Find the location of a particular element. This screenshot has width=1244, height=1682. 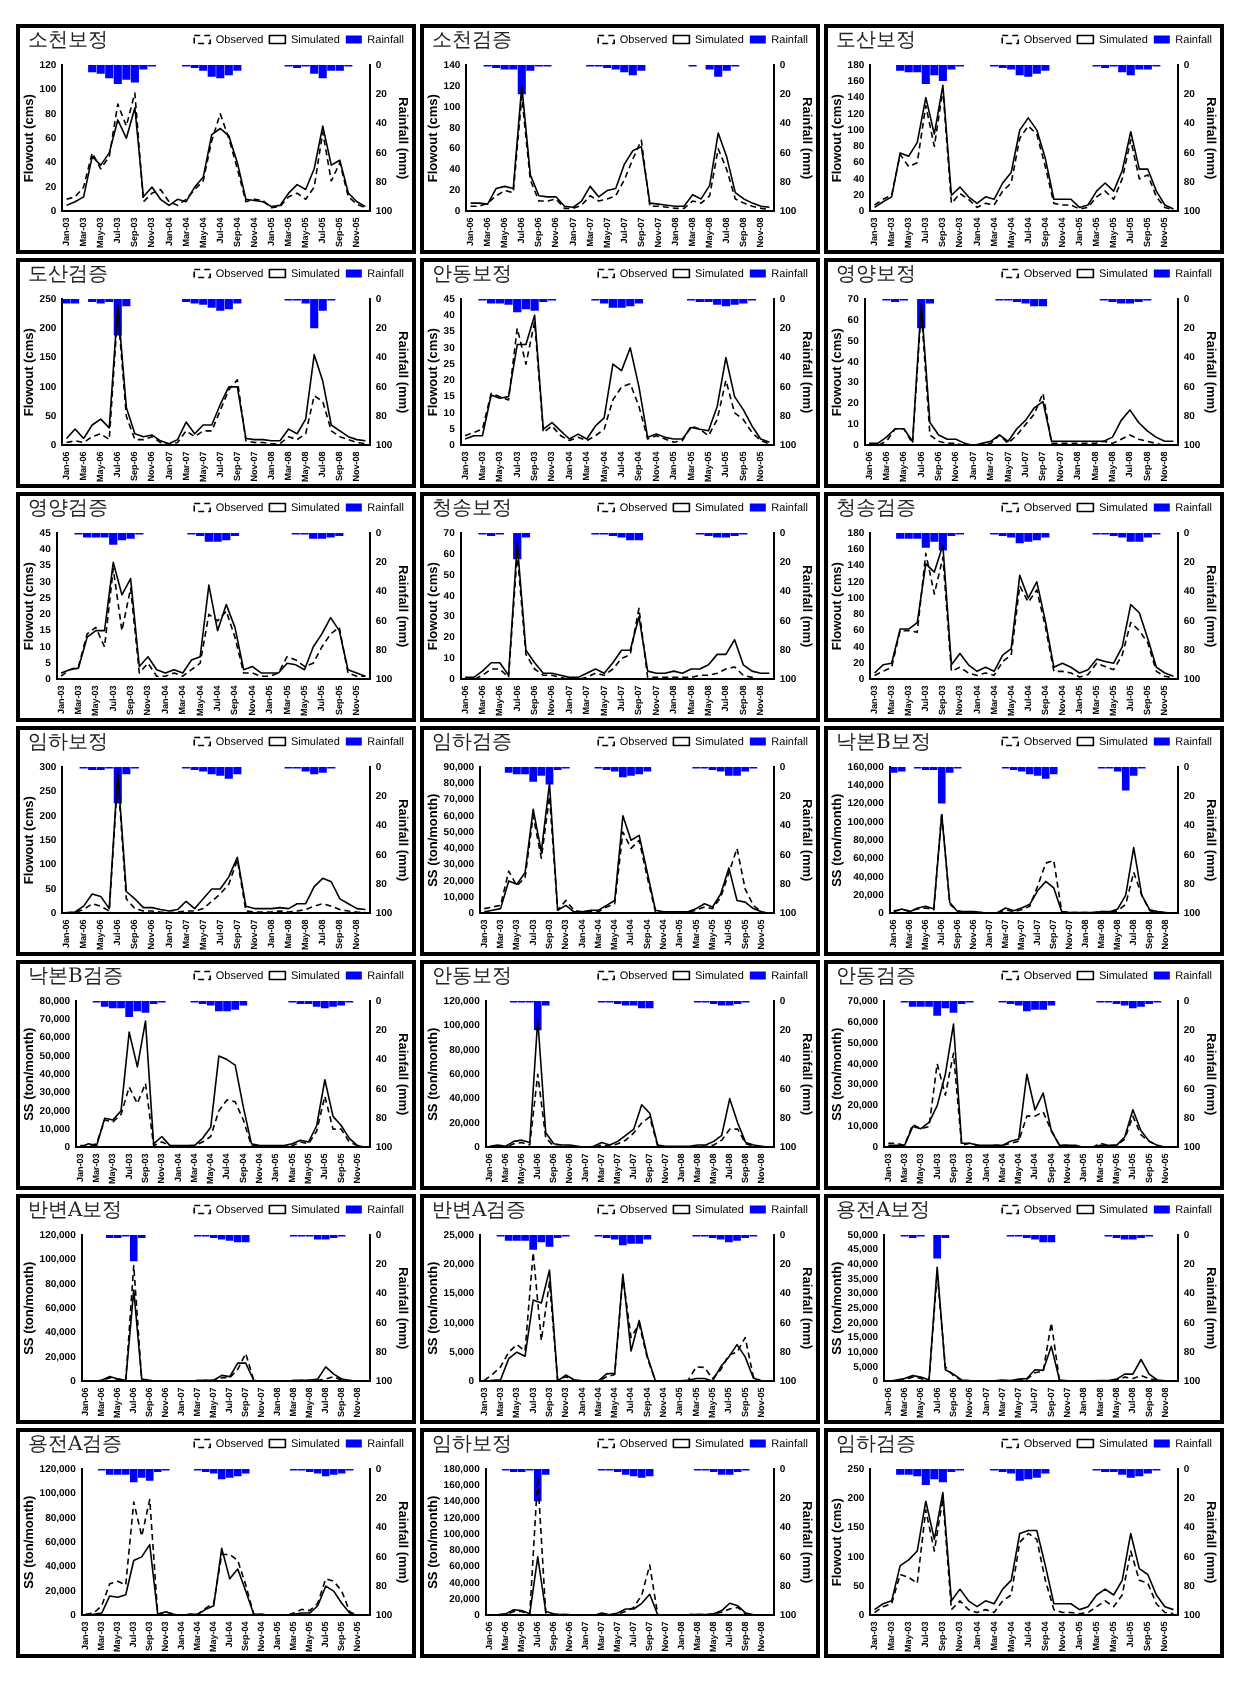

chart-title: 용전A보정 is located at coordinates (883, 1211).